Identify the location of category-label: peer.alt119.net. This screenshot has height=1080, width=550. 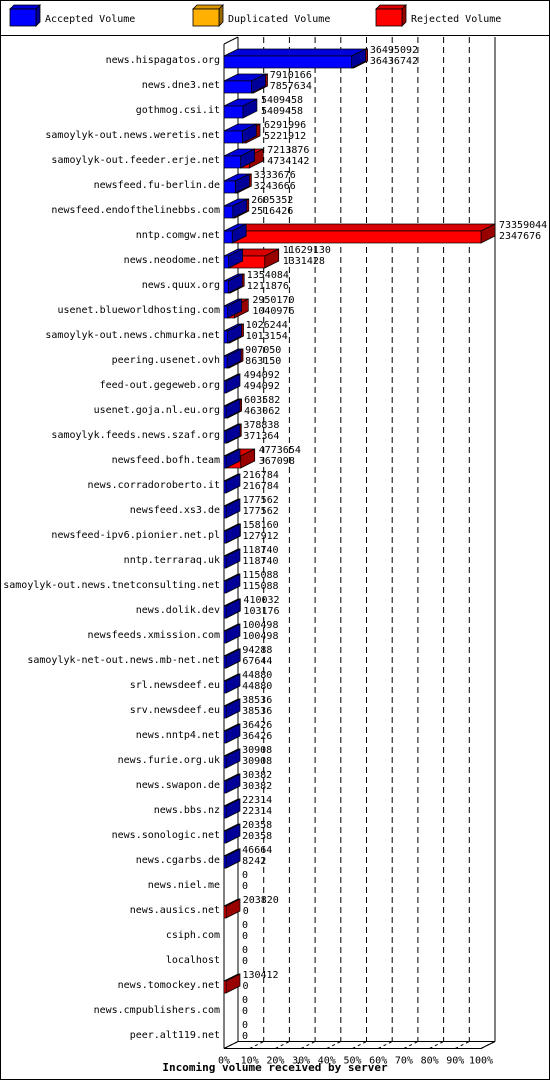
(175, 1035).